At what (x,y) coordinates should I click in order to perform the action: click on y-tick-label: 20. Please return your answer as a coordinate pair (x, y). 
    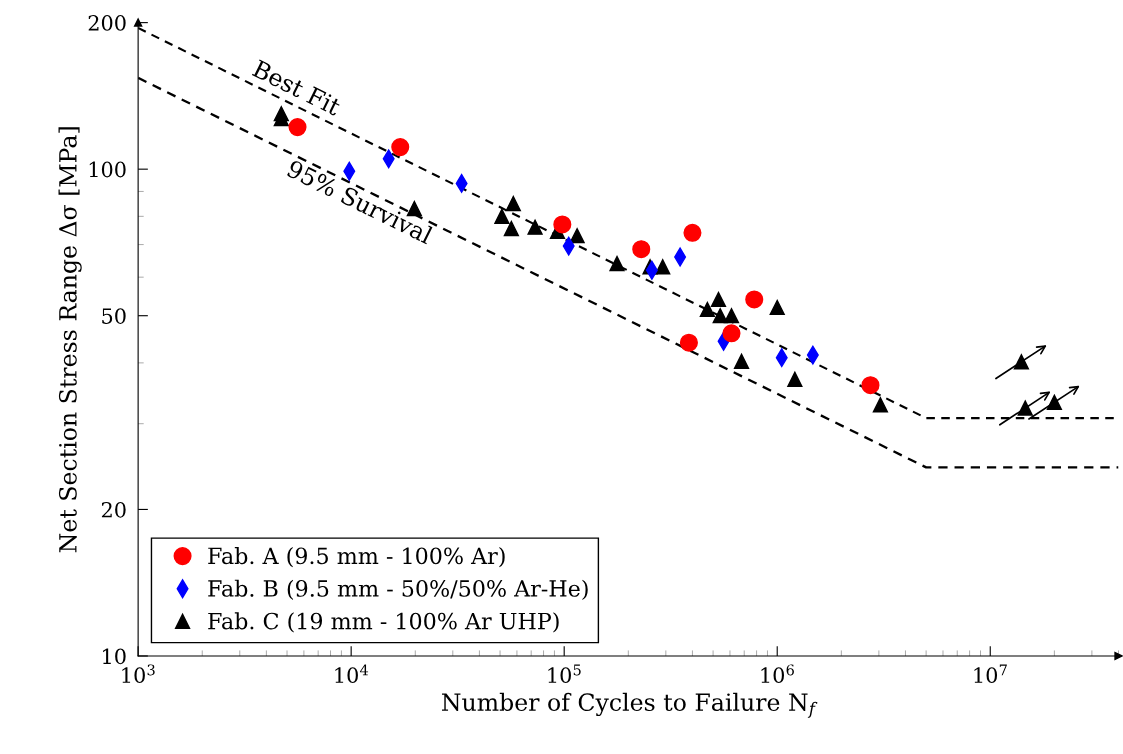
    Looking at the image, I should click on (113, 509).